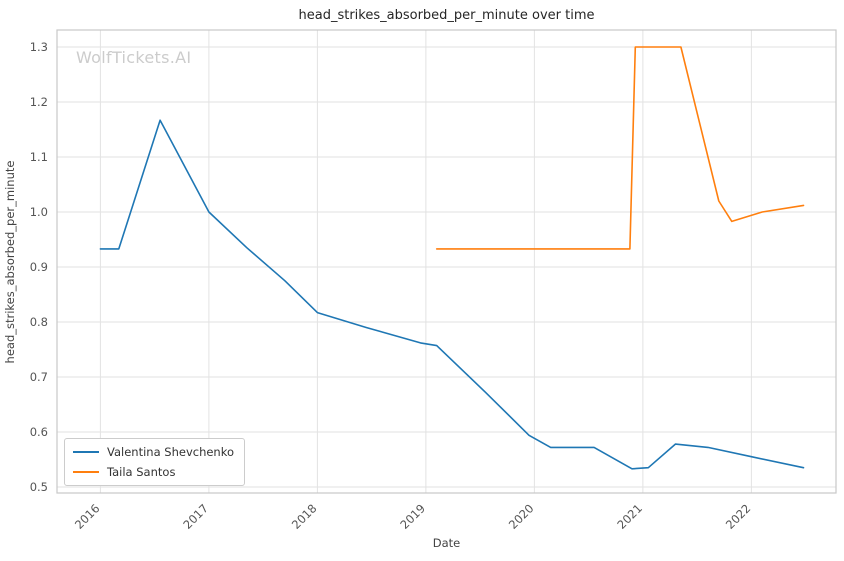 This screenshot has width=844, height=561. I want to click on legend: Valentina Shevchenko Taila Santos, so click(155, 462).